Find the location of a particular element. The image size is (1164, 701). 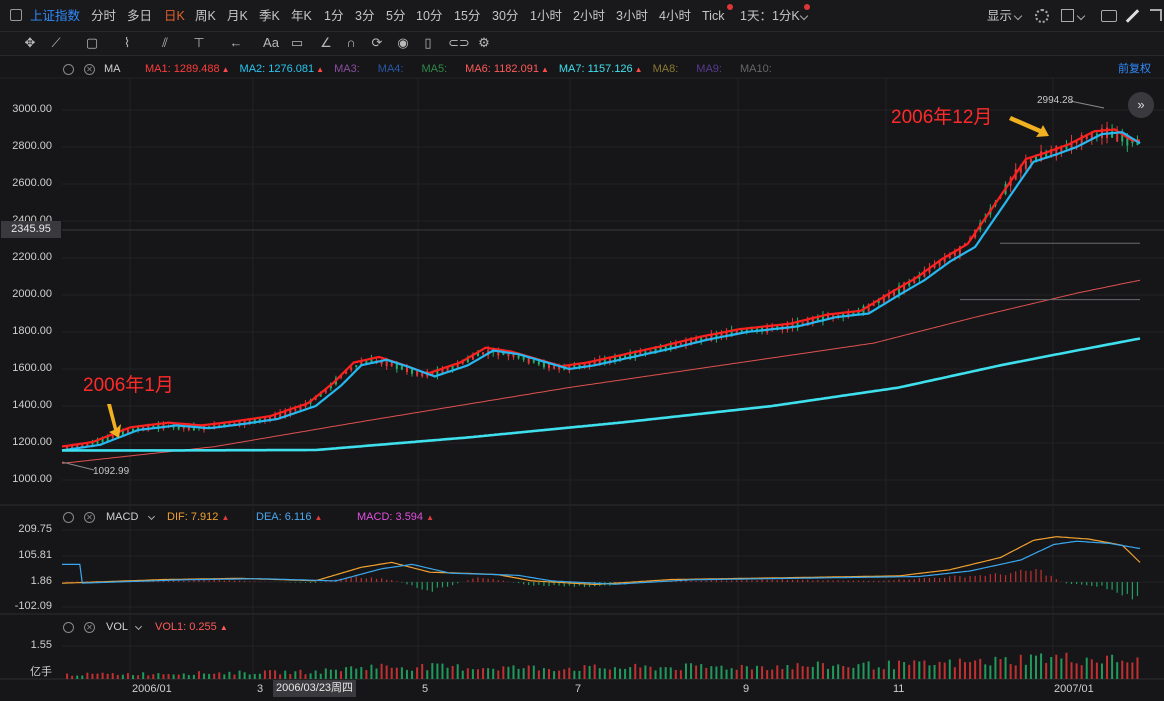

vol-axis-label: 1.55 is located at coordinates (41, 645).